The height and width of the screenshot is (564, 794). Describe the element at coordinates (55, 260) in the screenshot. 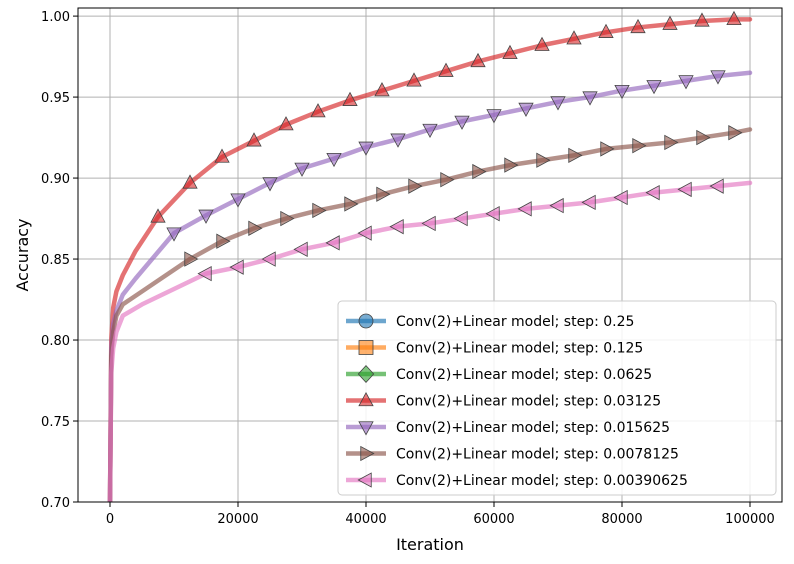

I see `y-tick-label: 0.85` at that location.